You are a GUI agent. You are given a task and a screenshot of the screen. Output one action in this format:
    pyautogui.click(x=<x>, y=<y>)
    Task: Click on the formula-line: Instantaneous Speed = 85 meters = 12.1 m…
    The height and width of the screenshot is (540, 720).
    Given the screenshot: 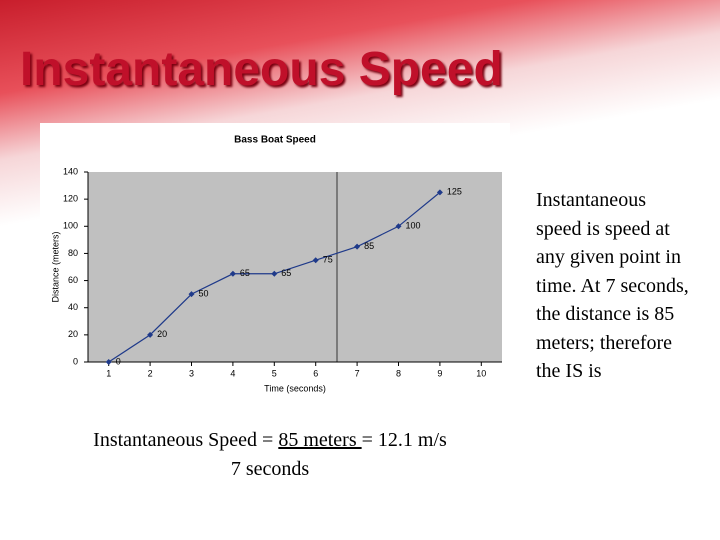 What is the action you would take?
    pyautogui.click(x=270, y=440)
    